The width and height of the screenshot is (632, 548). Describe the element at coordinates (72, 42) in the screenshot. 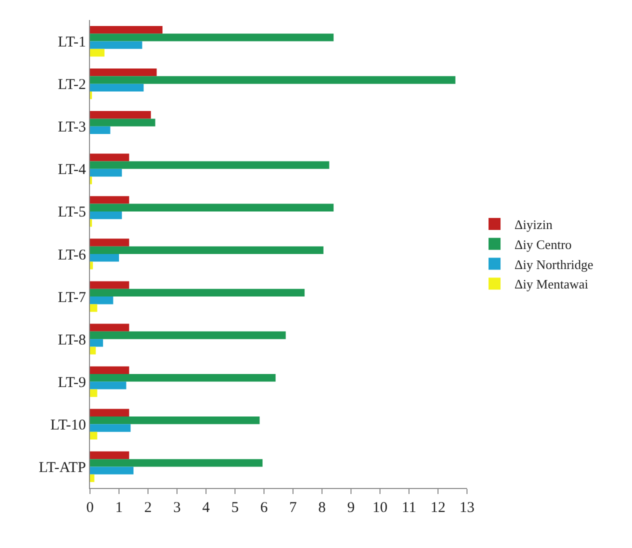

I see `y-tick-label: LT-1` at that location.